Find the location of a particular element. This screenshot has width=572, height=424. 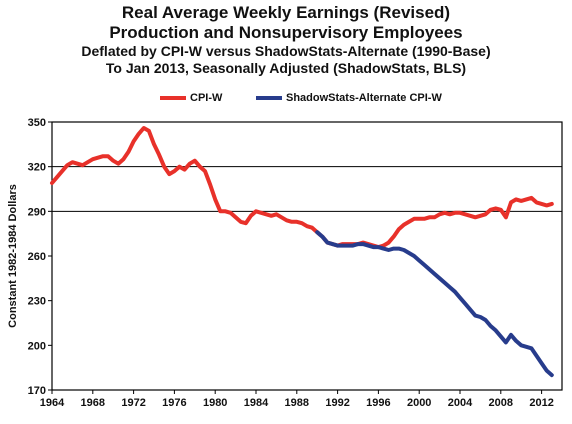

chart-title-line2: Production and Nonsupervisory Employees is located at coordinates (286, 32).